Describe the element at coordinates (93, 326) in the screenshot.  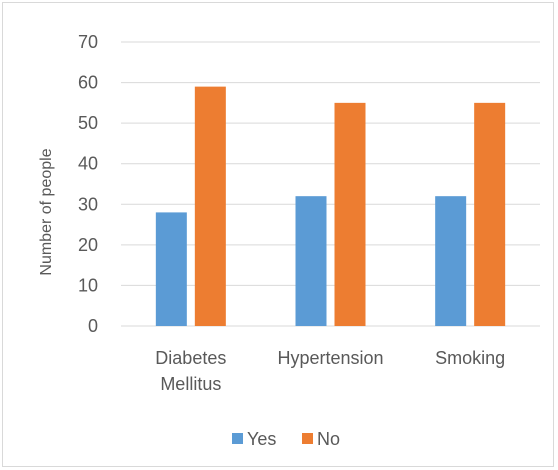
I see `y-tick-label: 0` at that location.